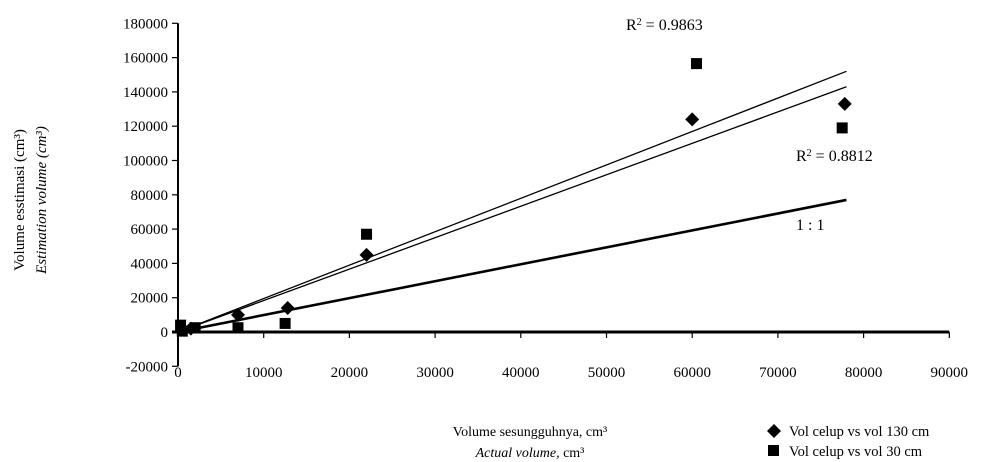 The height and width of the screenshot is (462, 995). What do you see at coordinates (20, 200) in the screenshot?
I see `y-axis-title-line1: Volume esstimasi (cm³)` at bounding box center [20, 200].